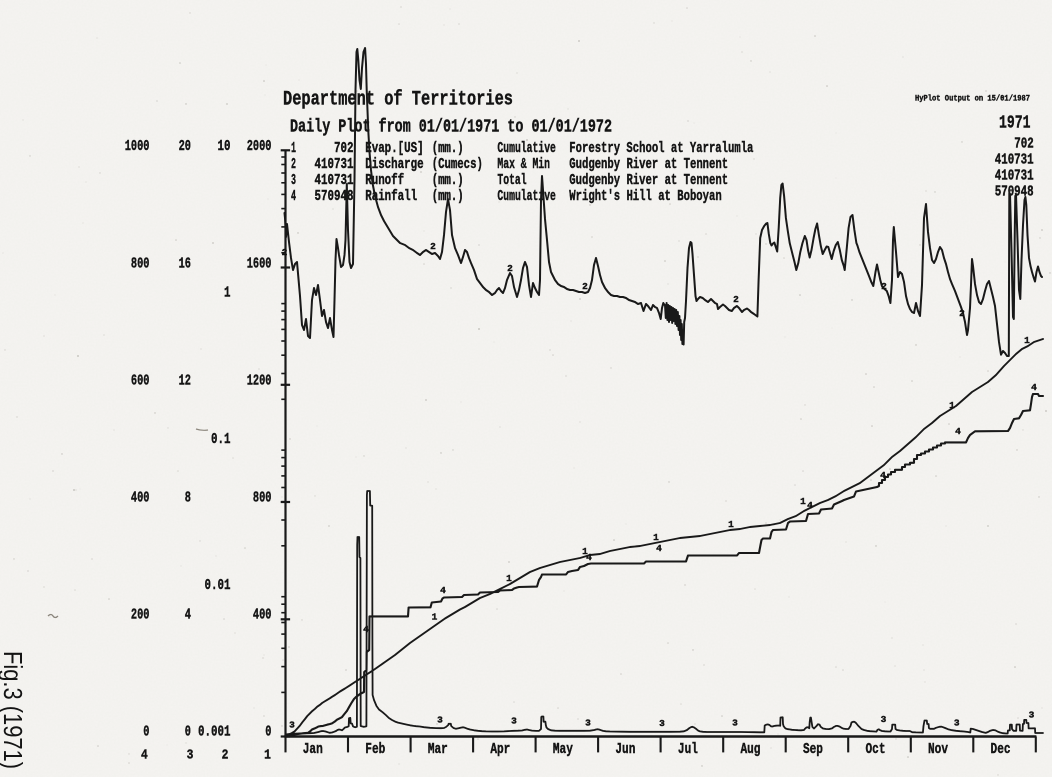 The image size is (1052, 777). Describe the element at coordinates (500, 750) in the screenshot. I see `svg-text: Apr` at that location.